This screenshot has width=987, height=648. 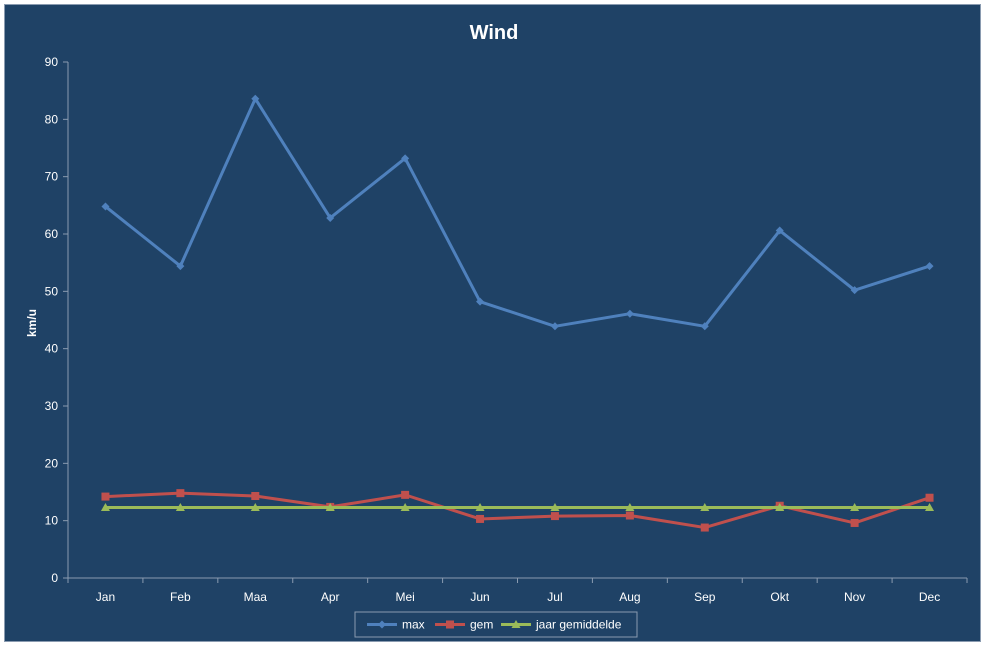 I want to click on y-tick-label: 60, so click(x=52, y=234).